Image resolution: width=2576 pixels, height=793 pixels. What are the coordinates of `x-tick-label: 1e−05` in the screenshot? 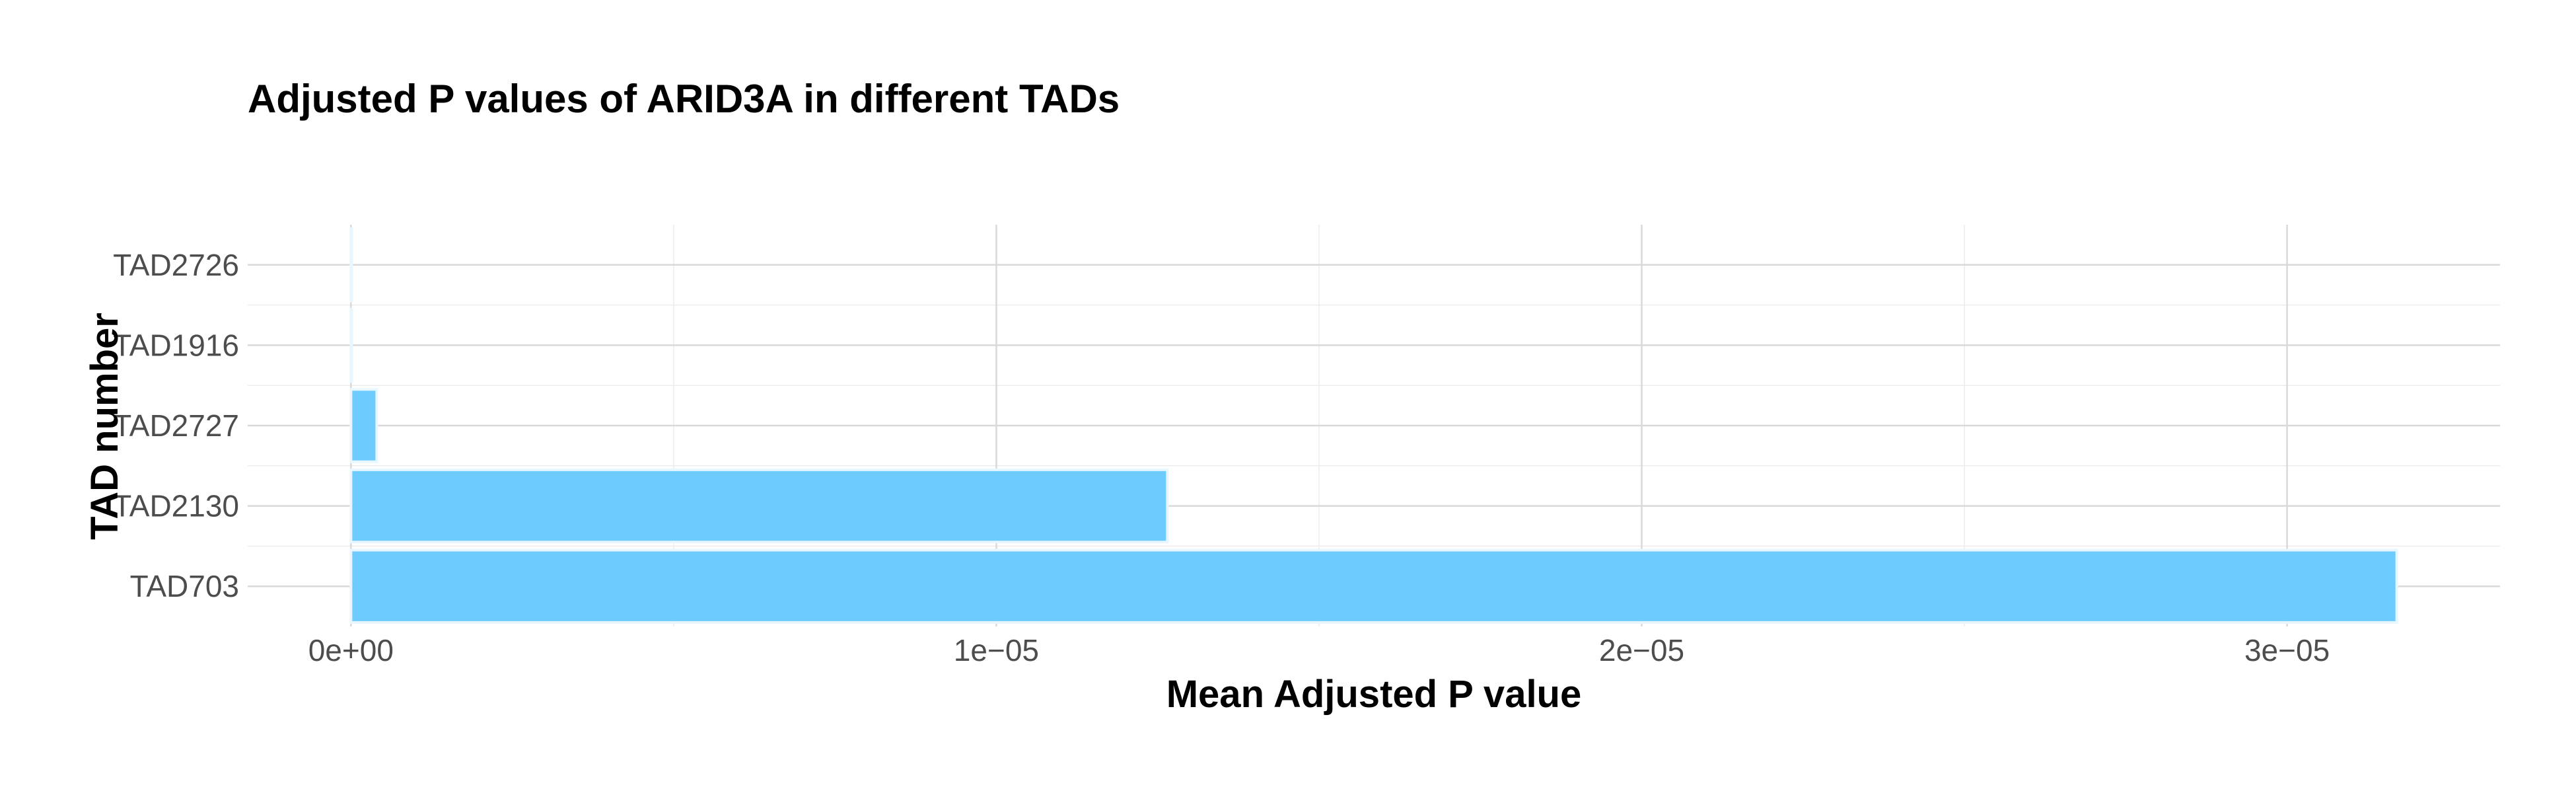 It's located at (996, 650).